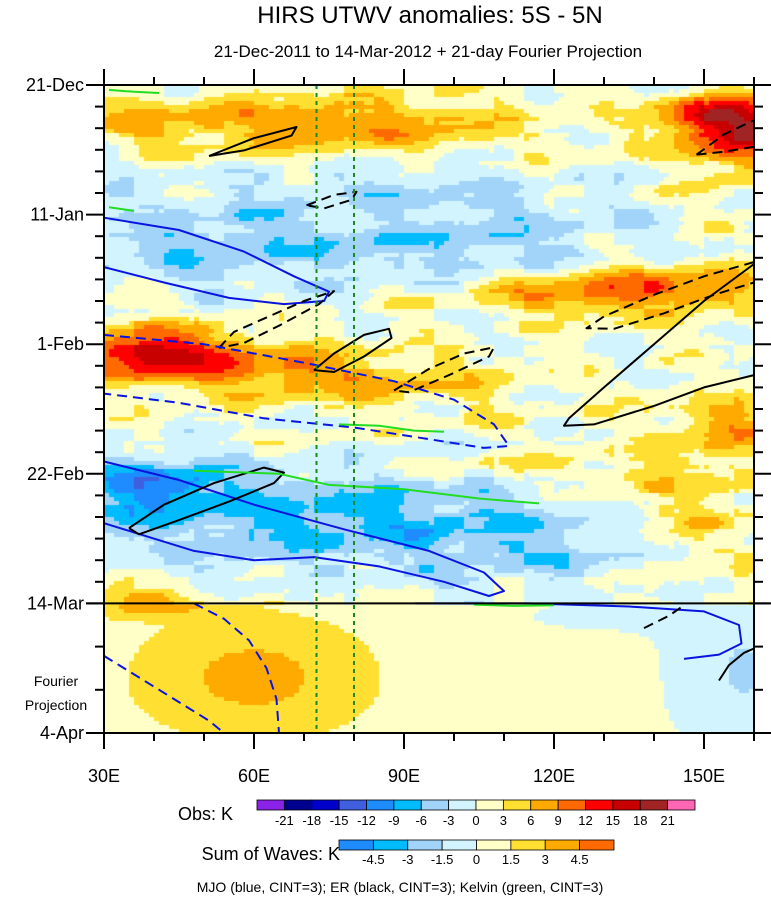  What do you see at coordinates (366, 820) in the screenshot?
I see `colorbar-tick-label: -12` at bounding box center [366, 820].